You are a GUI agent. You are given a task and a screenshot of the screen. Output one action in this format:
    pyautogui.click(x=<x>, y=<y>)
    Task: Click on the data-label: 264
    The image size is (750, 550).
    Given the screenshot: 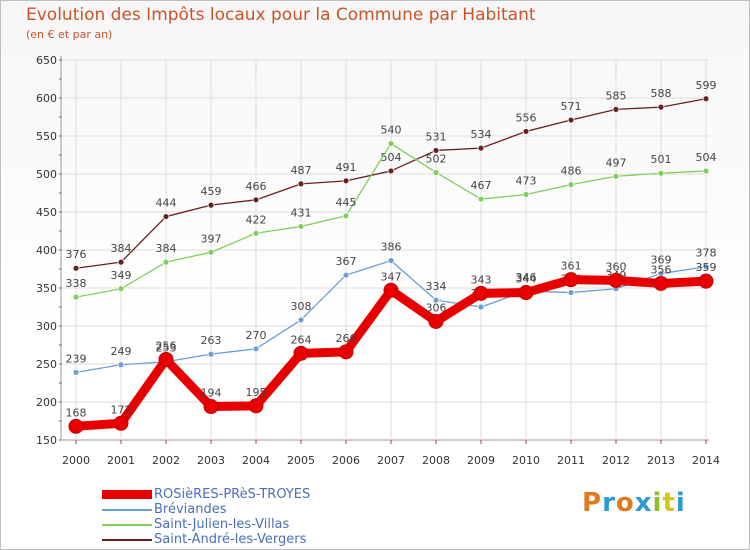 What is the action you would take?
    pyautogui.click(x=301, y=339)
    